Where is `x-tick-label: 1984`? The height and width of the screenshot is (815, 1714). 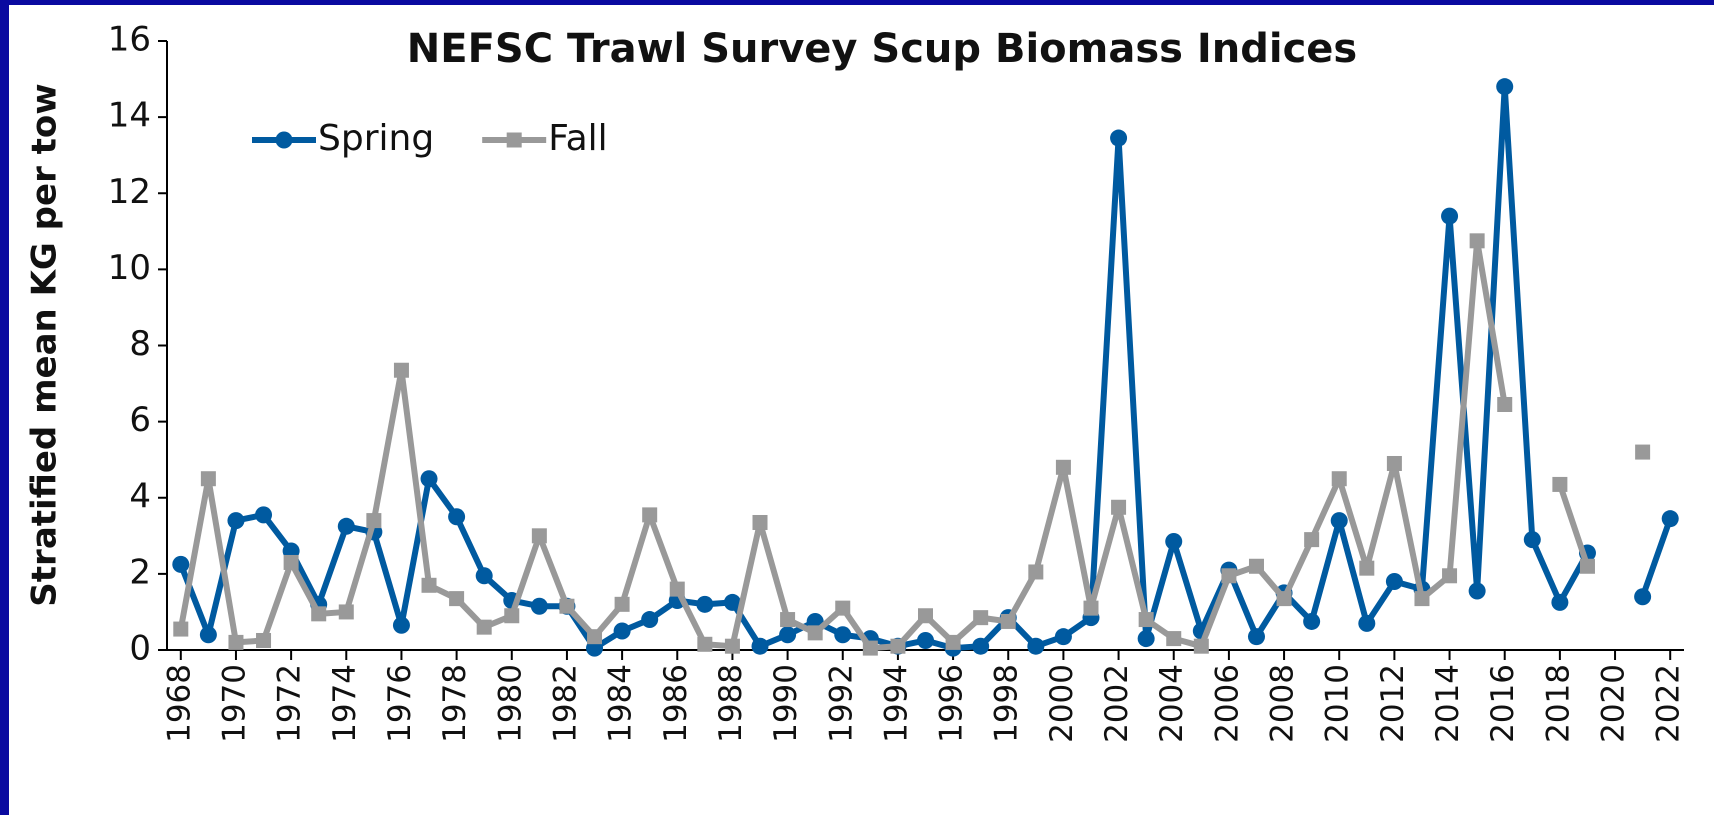
x-tick-label: 1984 is located at coordinates (621, 703).